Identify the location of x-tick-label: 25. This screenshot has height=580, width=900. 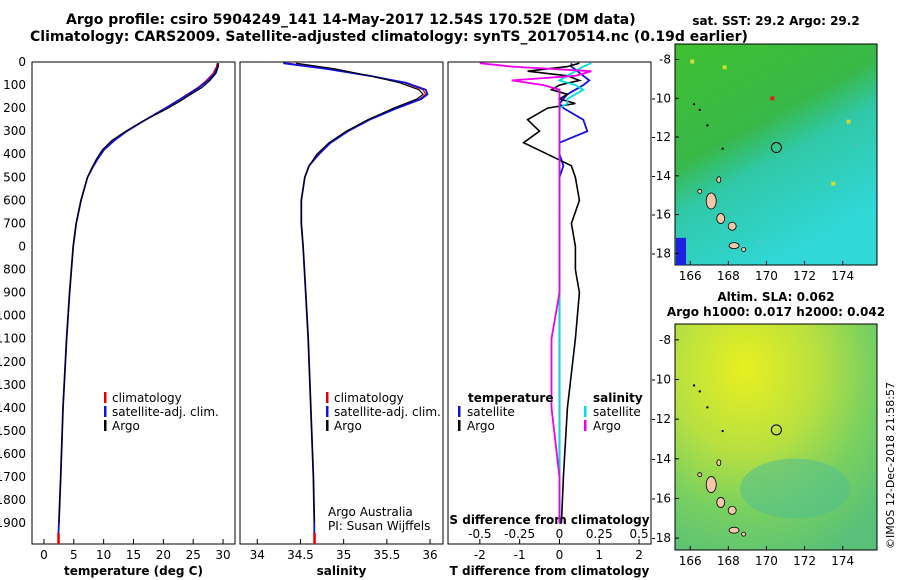
(193, 555).